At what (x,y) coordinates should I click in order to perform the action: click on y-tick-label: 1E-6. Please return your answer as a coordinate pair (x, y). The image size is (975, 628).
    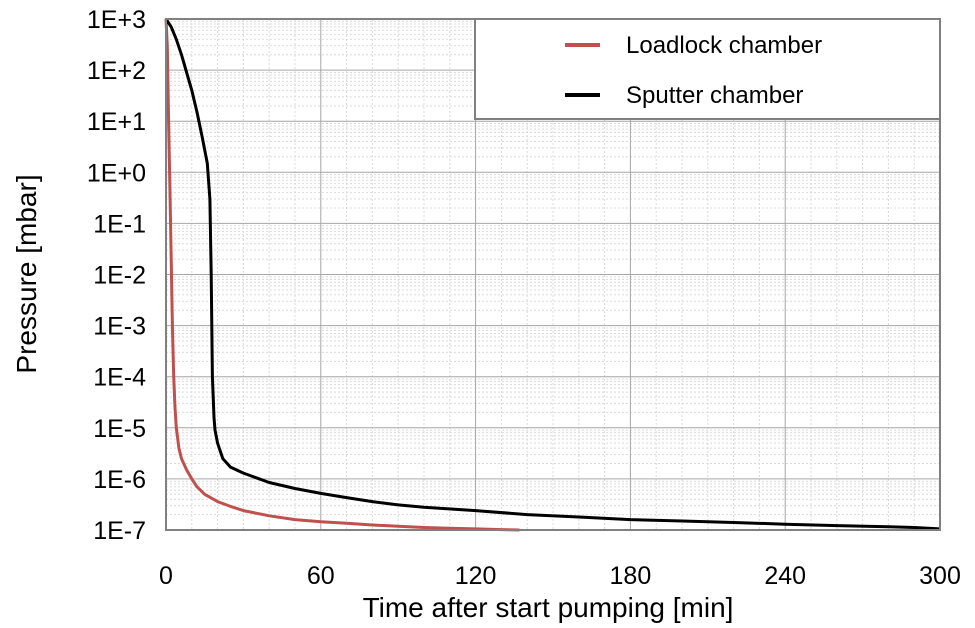
    Looking at the image, I should click on (119, 480).